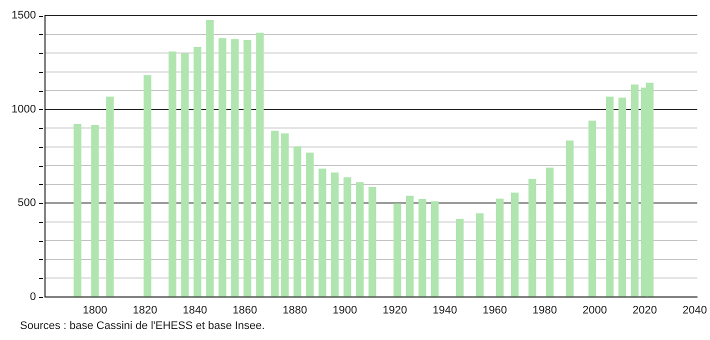 This screenshot has width=710, height=340. I want to click on x-tick-label: 2000, so click(595, 310).